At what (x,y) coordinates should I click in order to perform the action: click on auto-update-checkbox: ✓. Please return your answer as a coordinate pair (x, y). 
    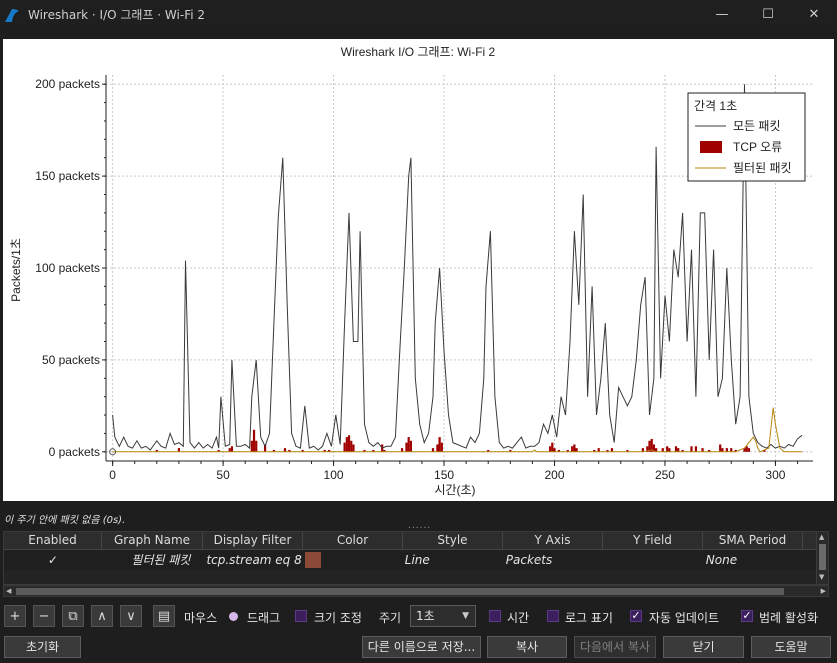
    Looking at the image, I should click on (636, 615).